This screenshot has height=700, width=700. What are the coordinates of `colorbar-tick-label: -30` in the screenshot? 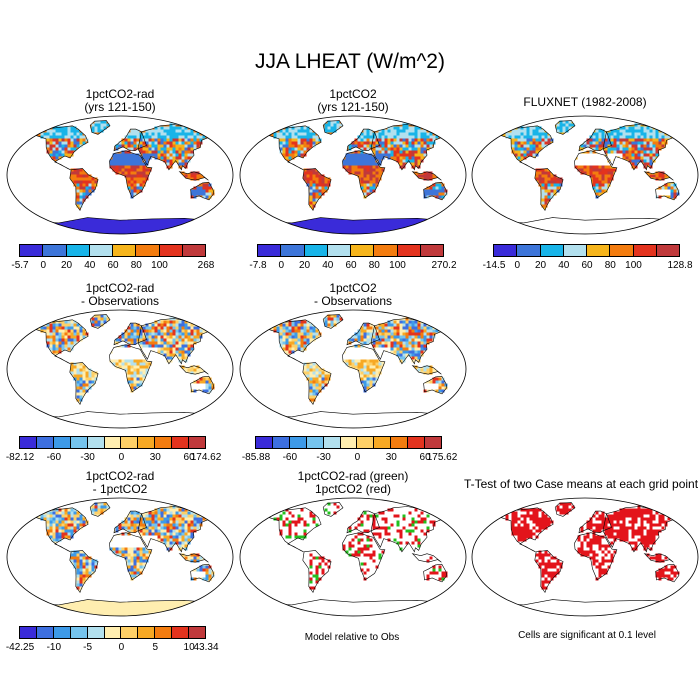 It's located at (87, 457).